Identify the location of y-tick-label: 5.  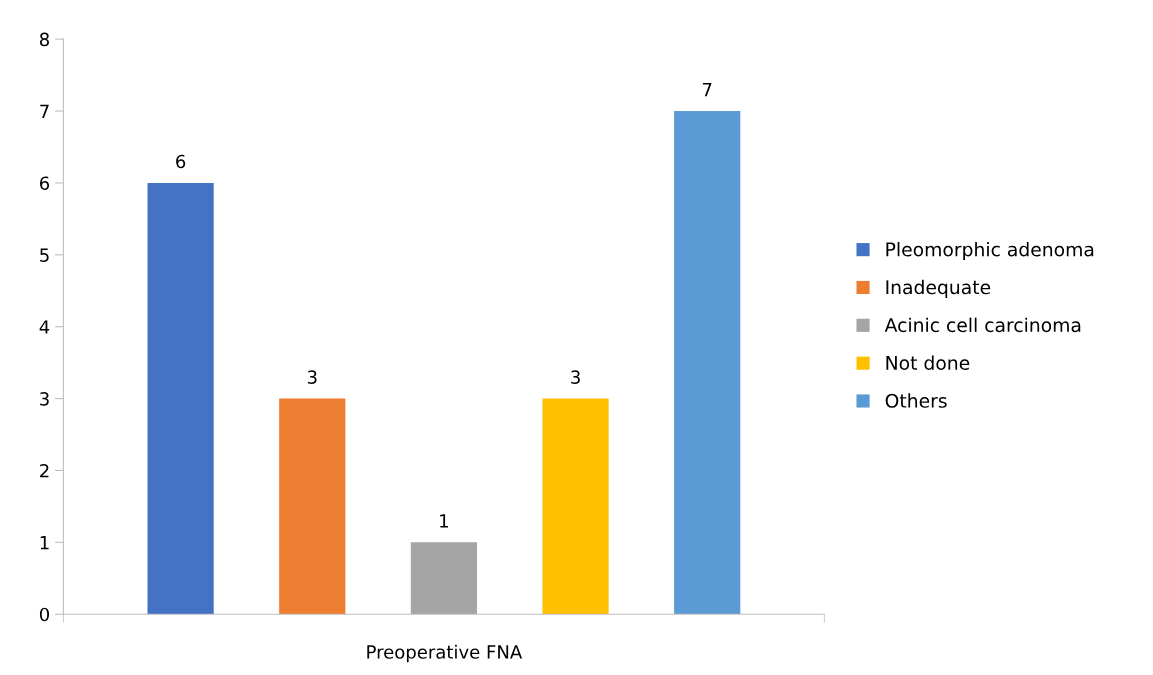
(44, 255).